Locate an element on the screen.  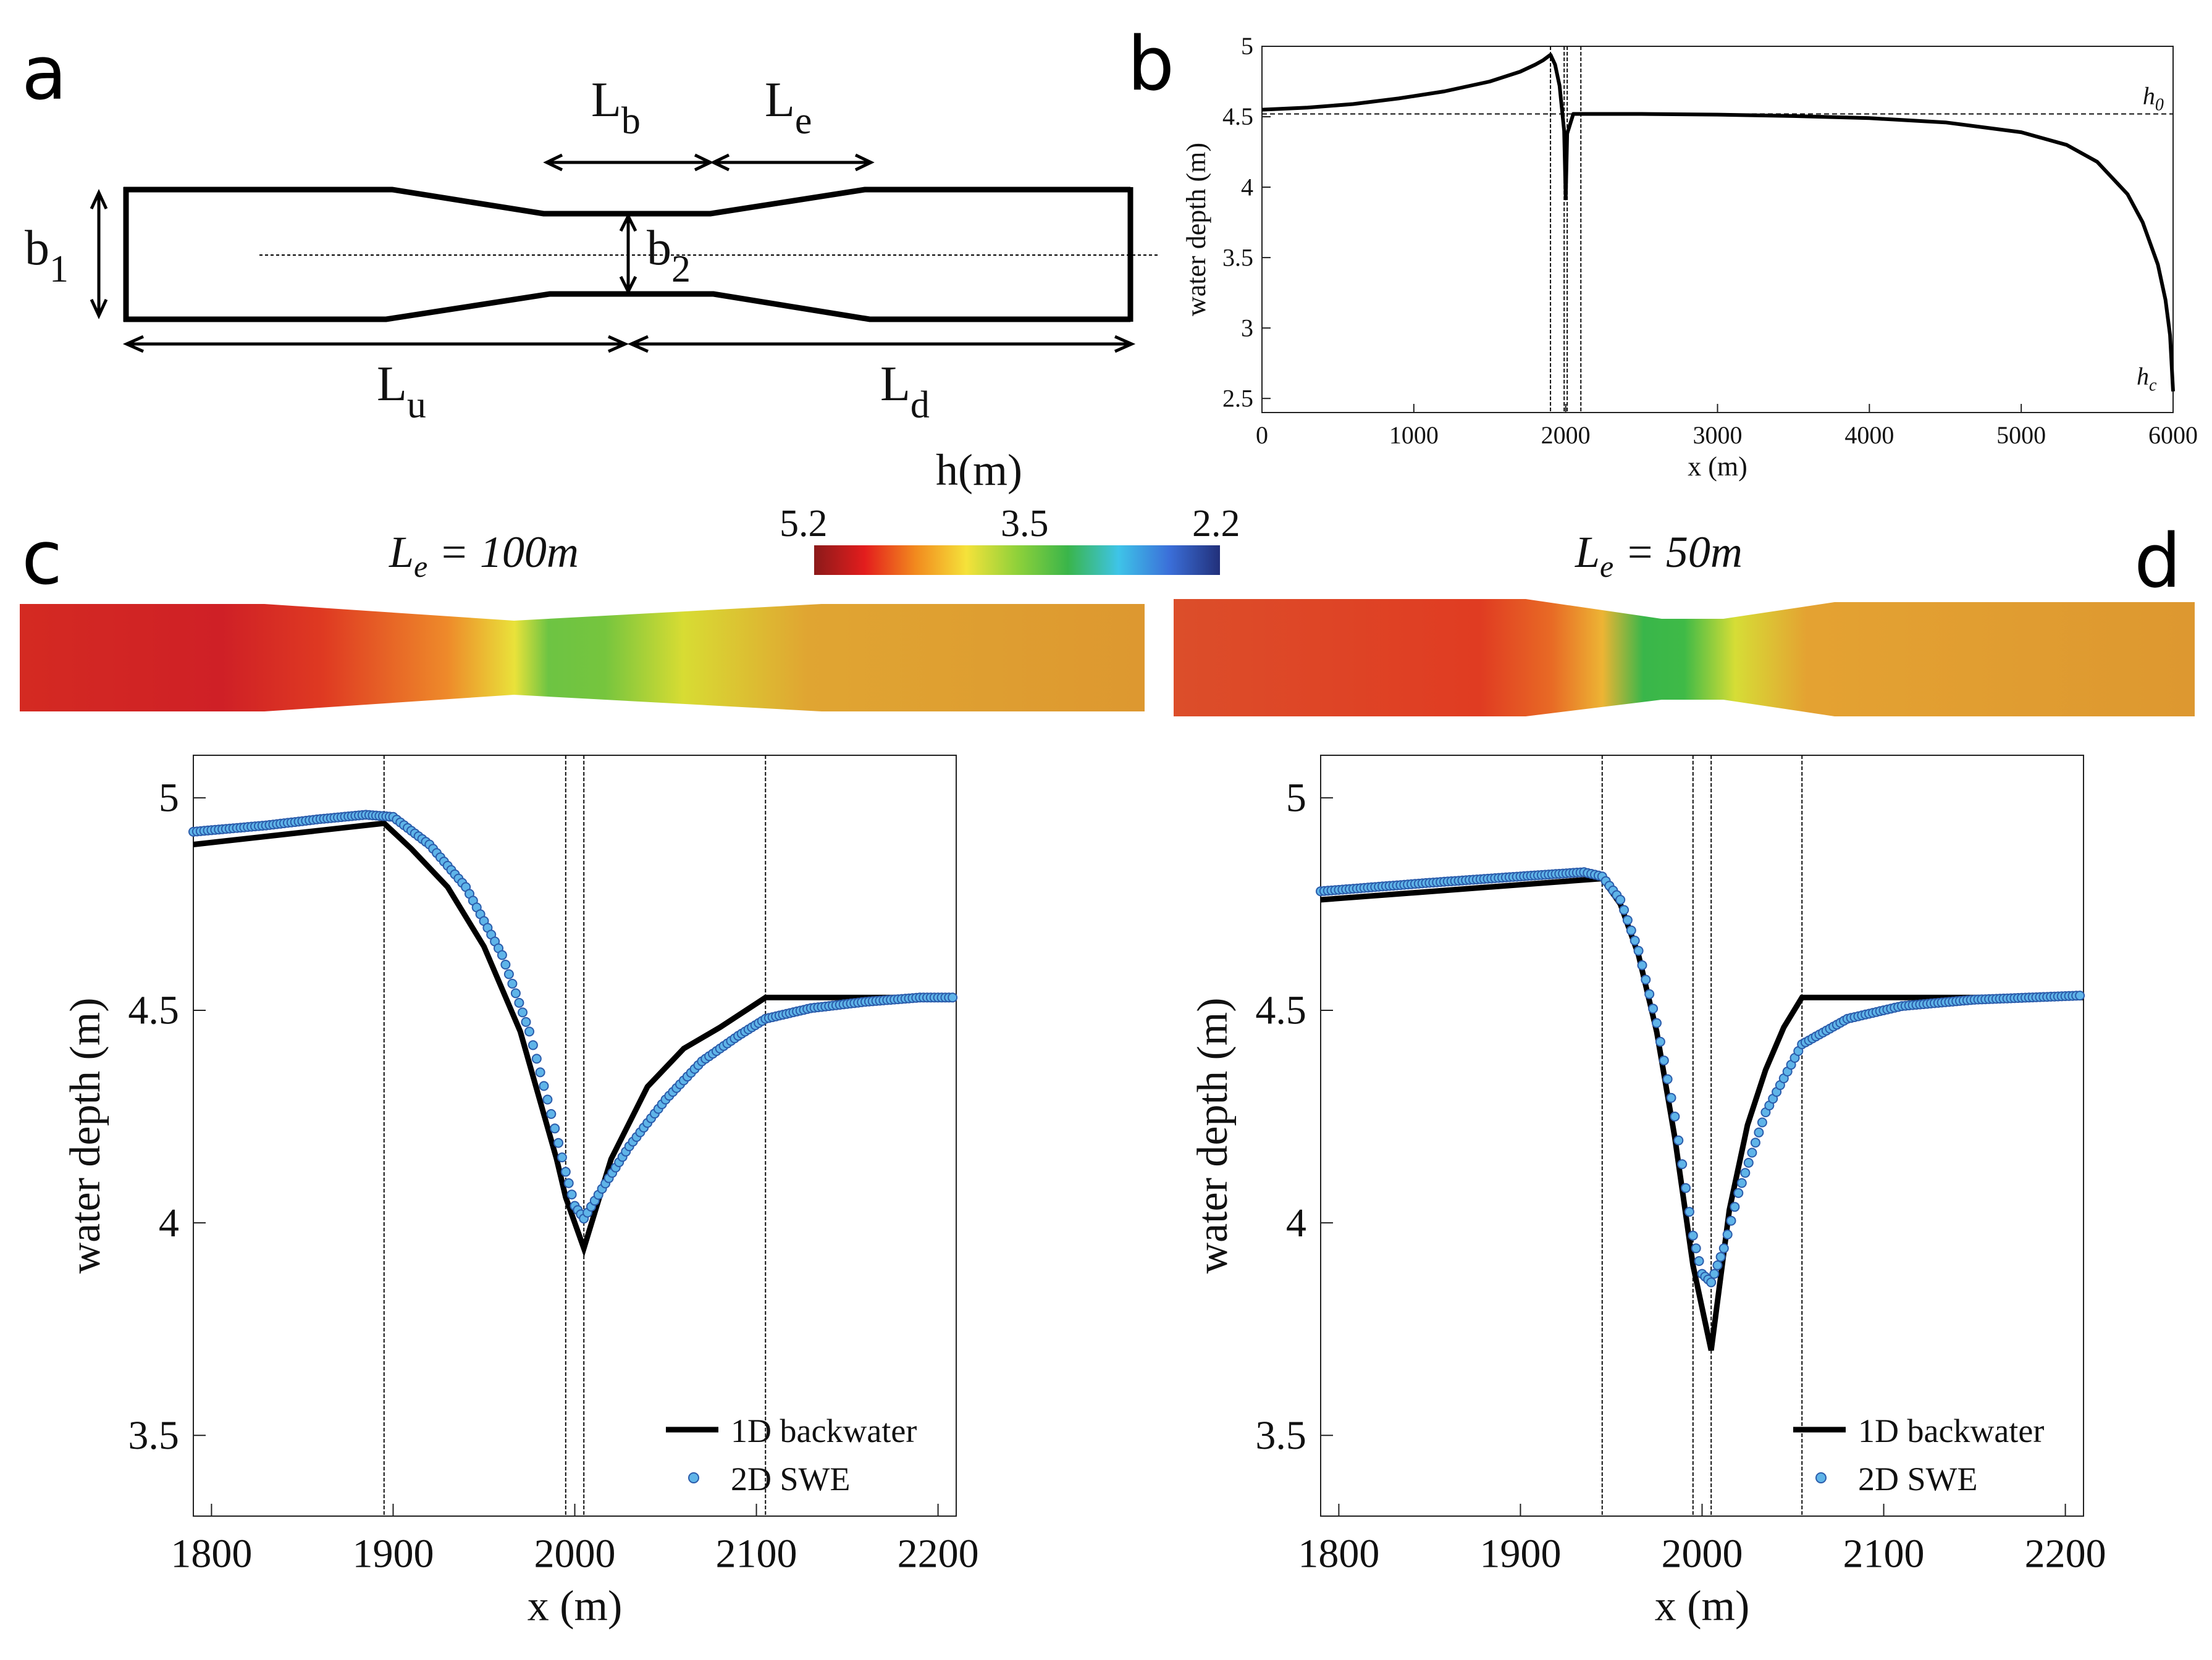
hc-label-sub: c is located at coordinates (2153, 385).